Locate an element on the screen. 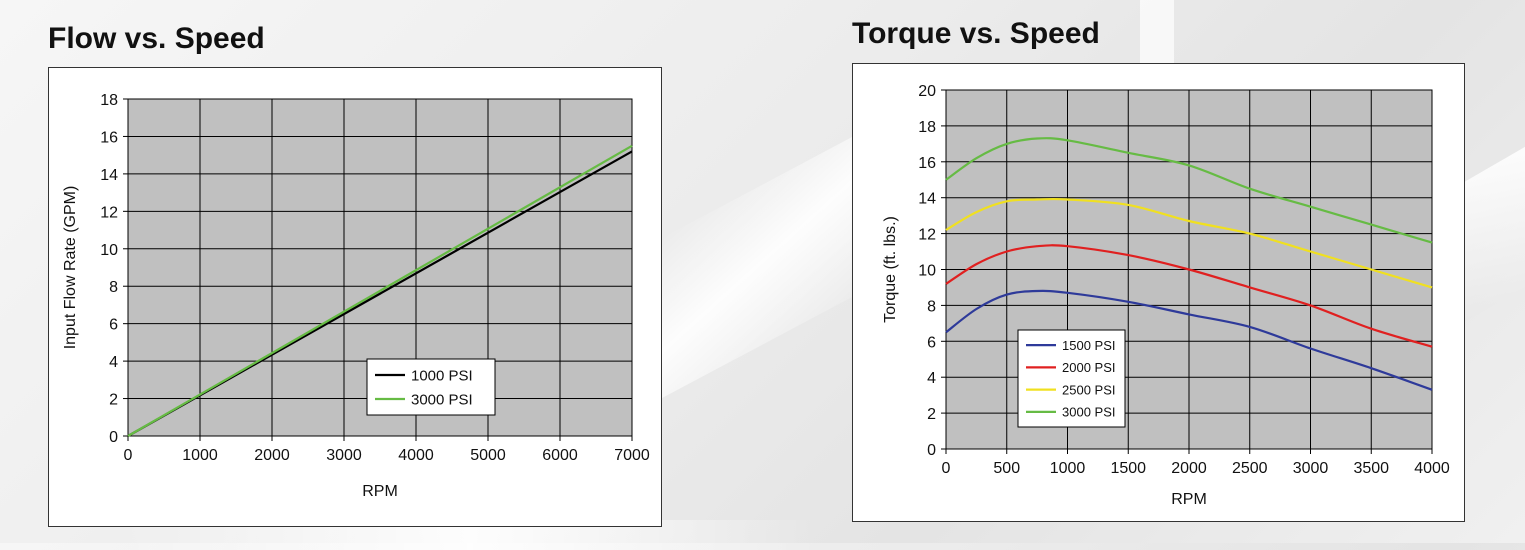 The height and width of the screenshot is (550, 1525). x-tick-label: 5000 is located at coordinates (488, 455).